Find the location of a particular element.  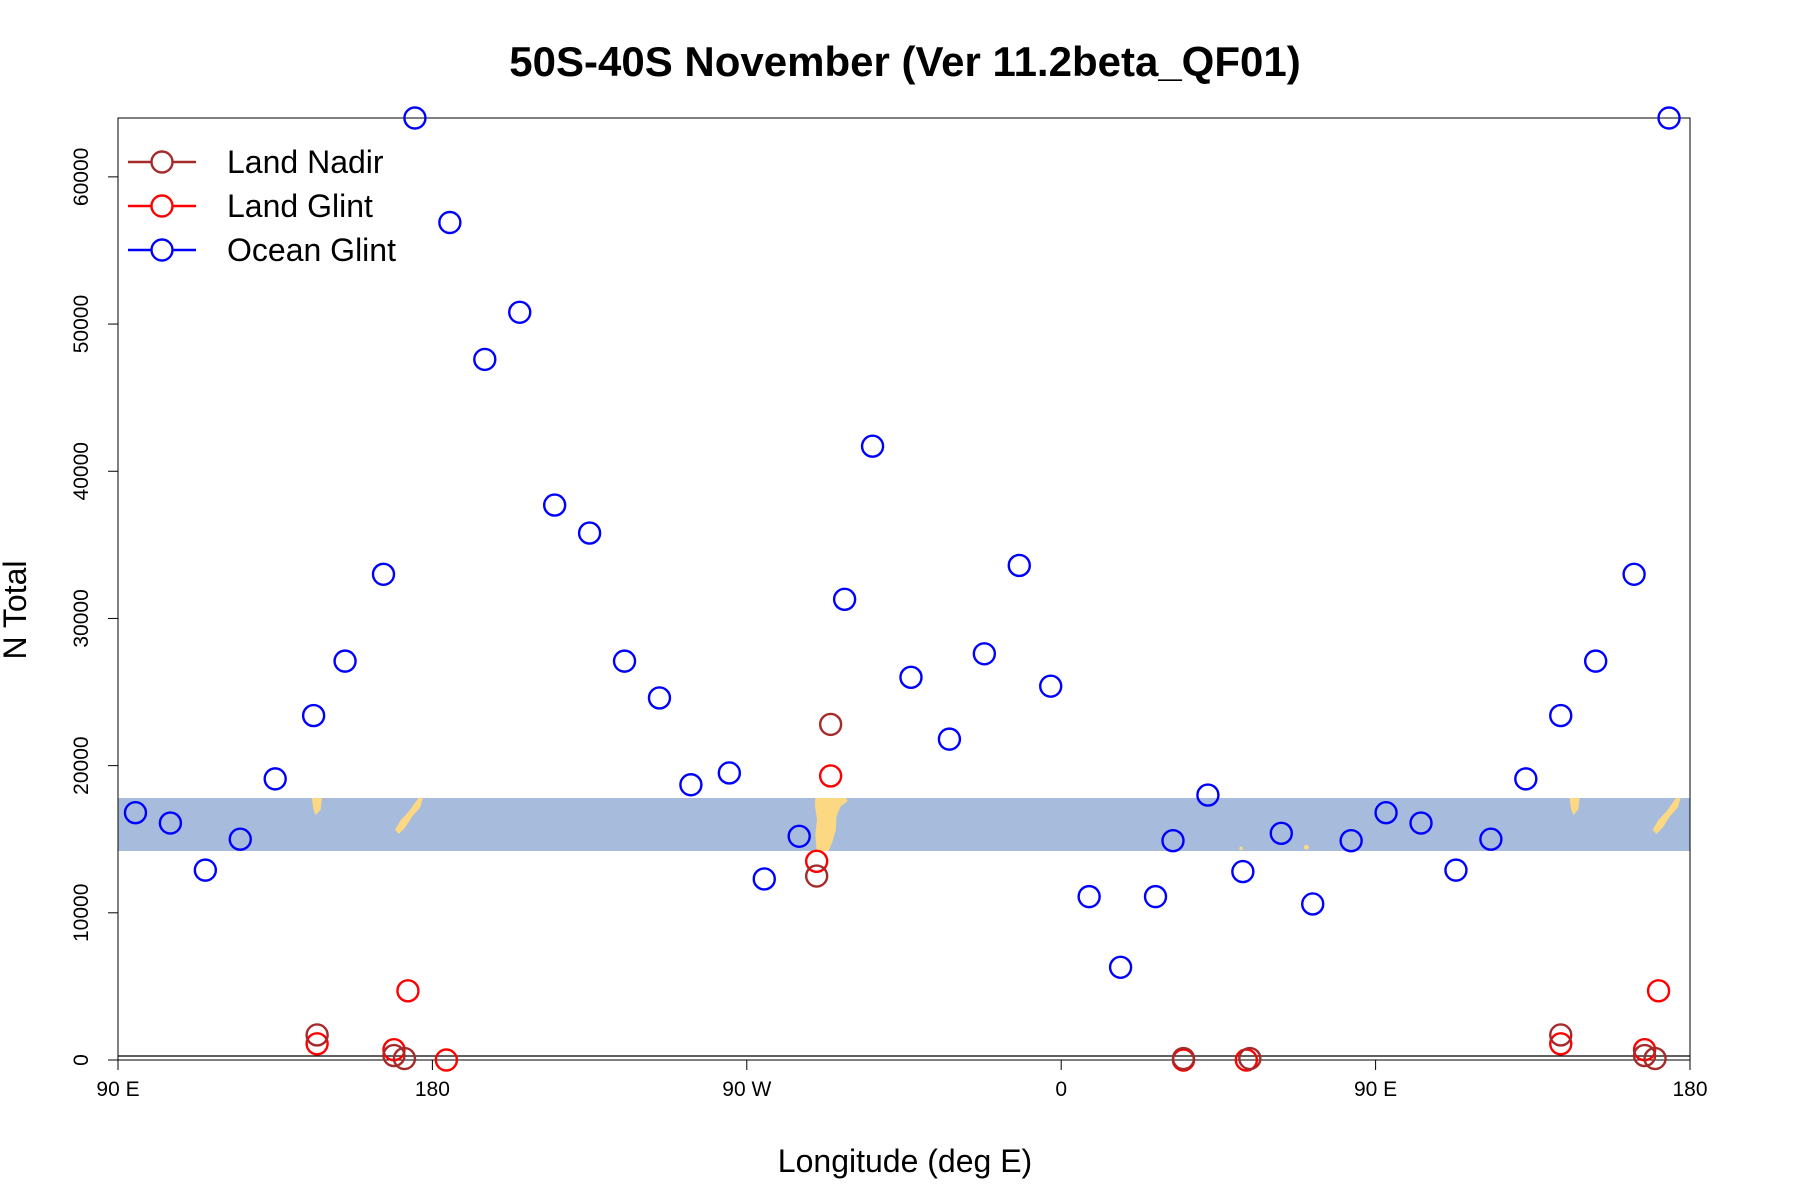

y-axis-label: N Total is located at coordinates (16, 609).